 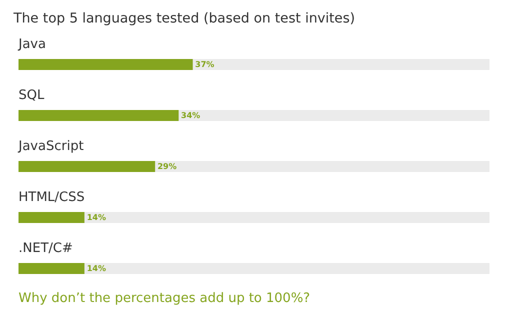 I want to click on data-label: 29%, so click(x=167, y=166).